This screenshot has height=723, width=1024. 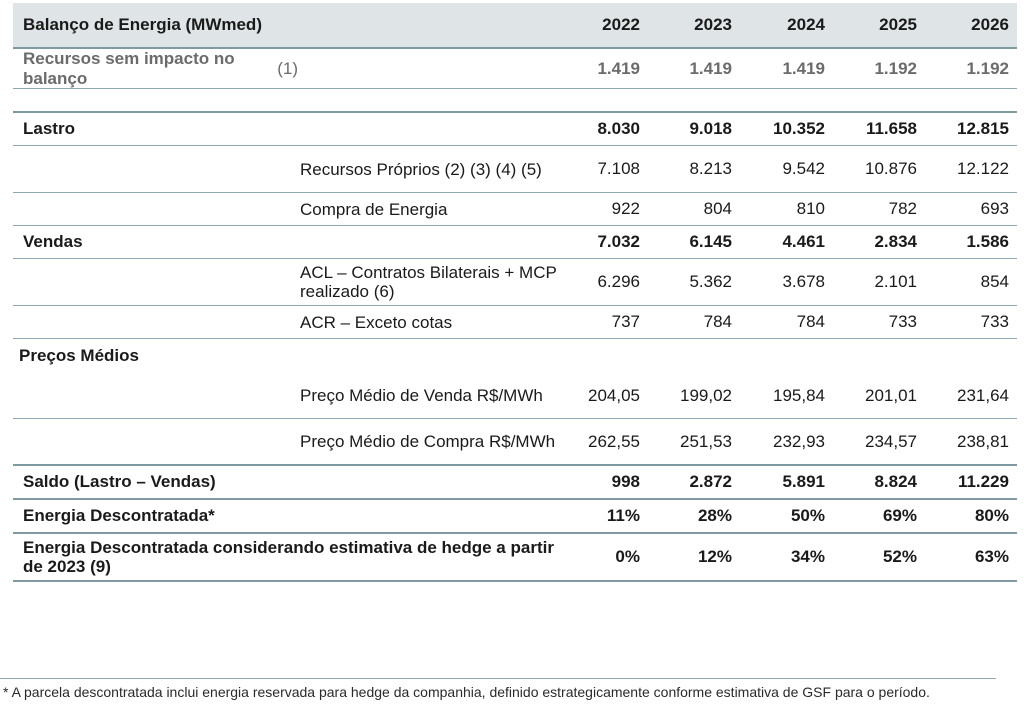 I want to click on row-label: Recursos Próprios (2) (3) (4) (5), so click(x=421, y=169).